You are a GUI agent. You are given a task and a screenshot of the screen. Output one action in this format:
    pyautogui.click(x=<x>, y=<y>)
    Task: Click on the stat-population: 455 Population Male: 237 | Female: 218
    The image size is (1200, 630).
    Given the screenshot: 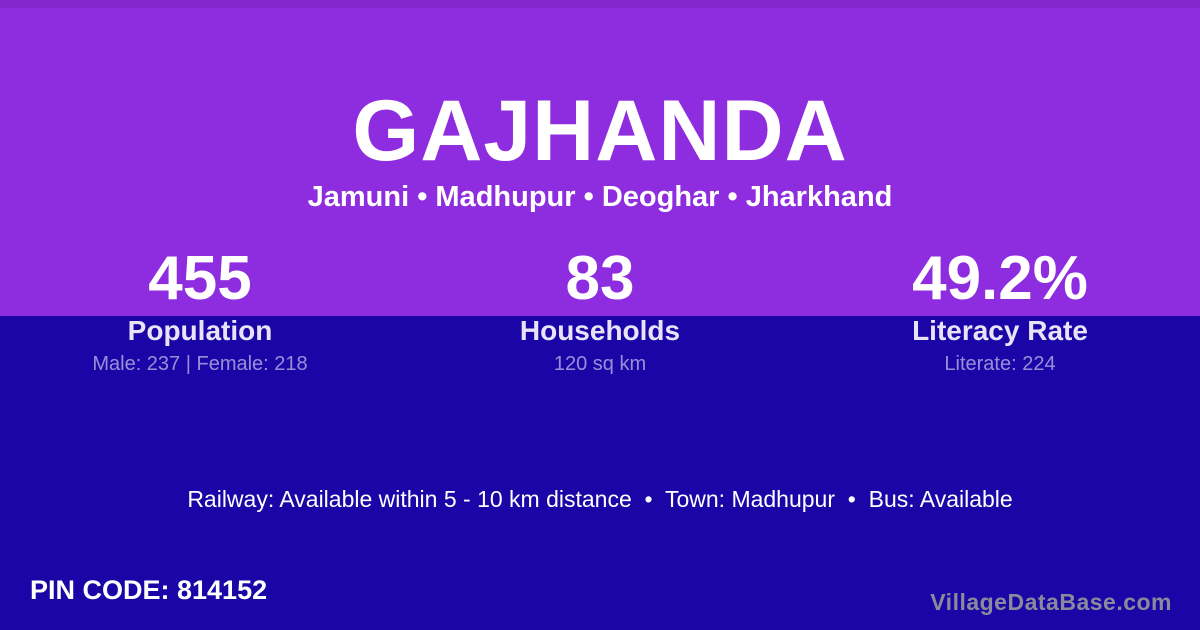 What is the action you would take?
    pyautogui.click(x=200, y=311)
    